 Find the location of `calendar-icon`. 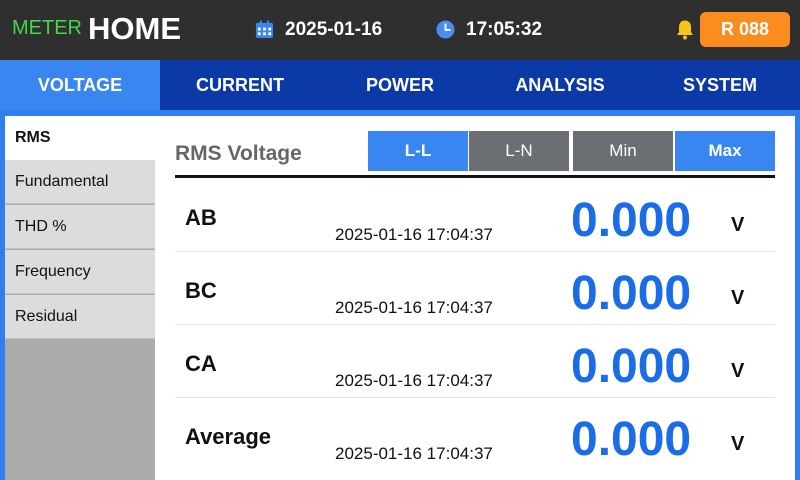

calendar-icon is located at coordinates (264, 29).